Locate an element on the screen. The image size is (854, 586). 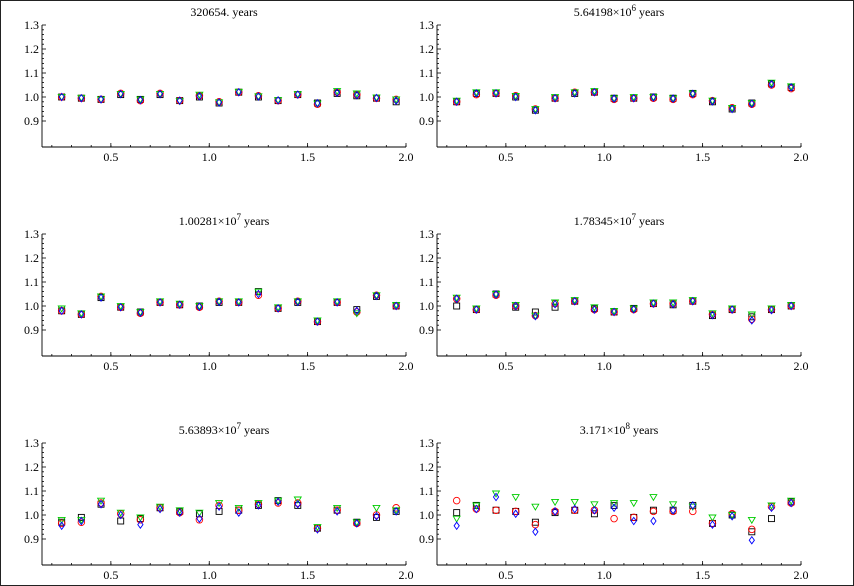
panel-title: 1.00281×107 years is located at coordinates (224, 220).